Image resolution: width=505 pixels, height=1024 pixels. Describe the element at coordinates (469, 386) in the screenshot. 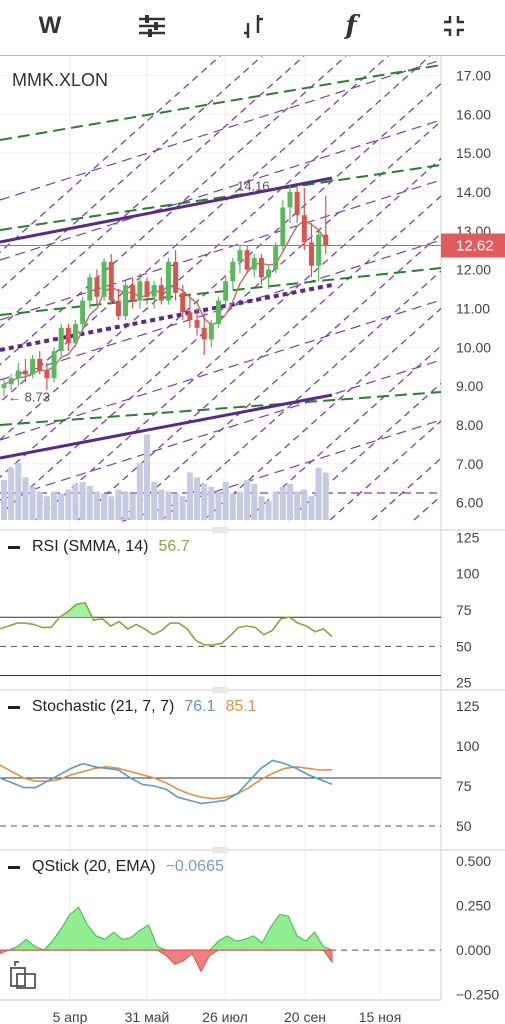

I see `price-tick-label: 9.00` at that location.